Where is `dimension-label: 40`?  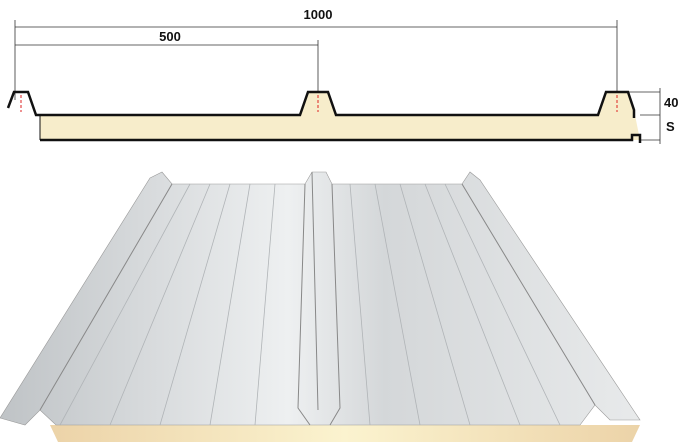
dimension-label: 40 is located at coordinates (671, 102).